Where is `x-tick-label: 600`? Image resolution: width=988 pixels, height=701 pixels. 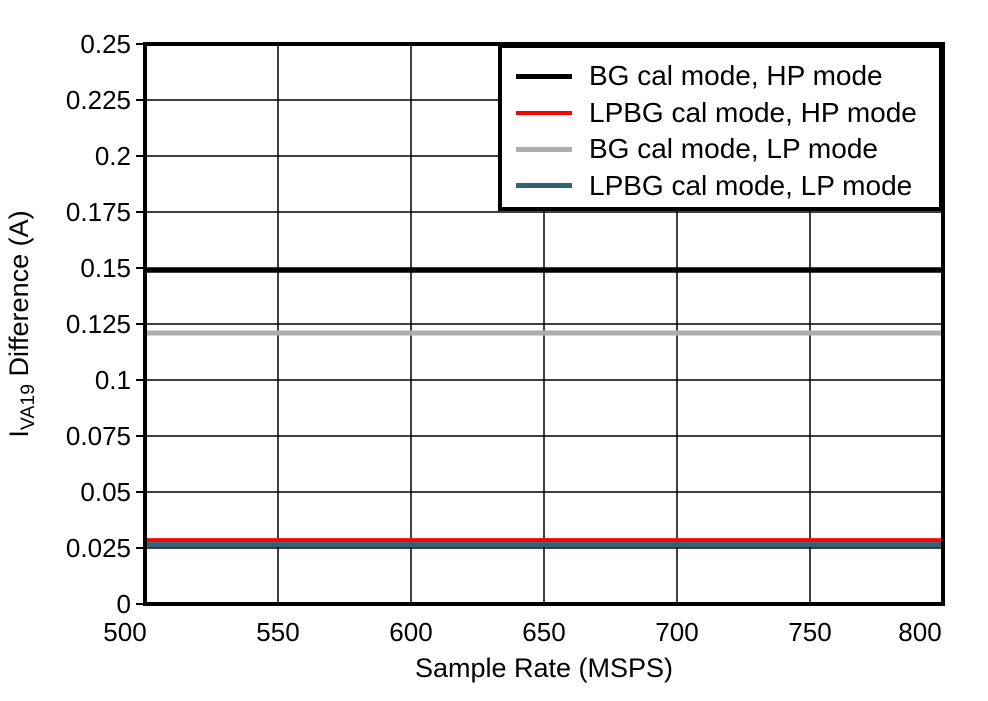 x-tick-label: 600 is located at coordinates (411, 632).